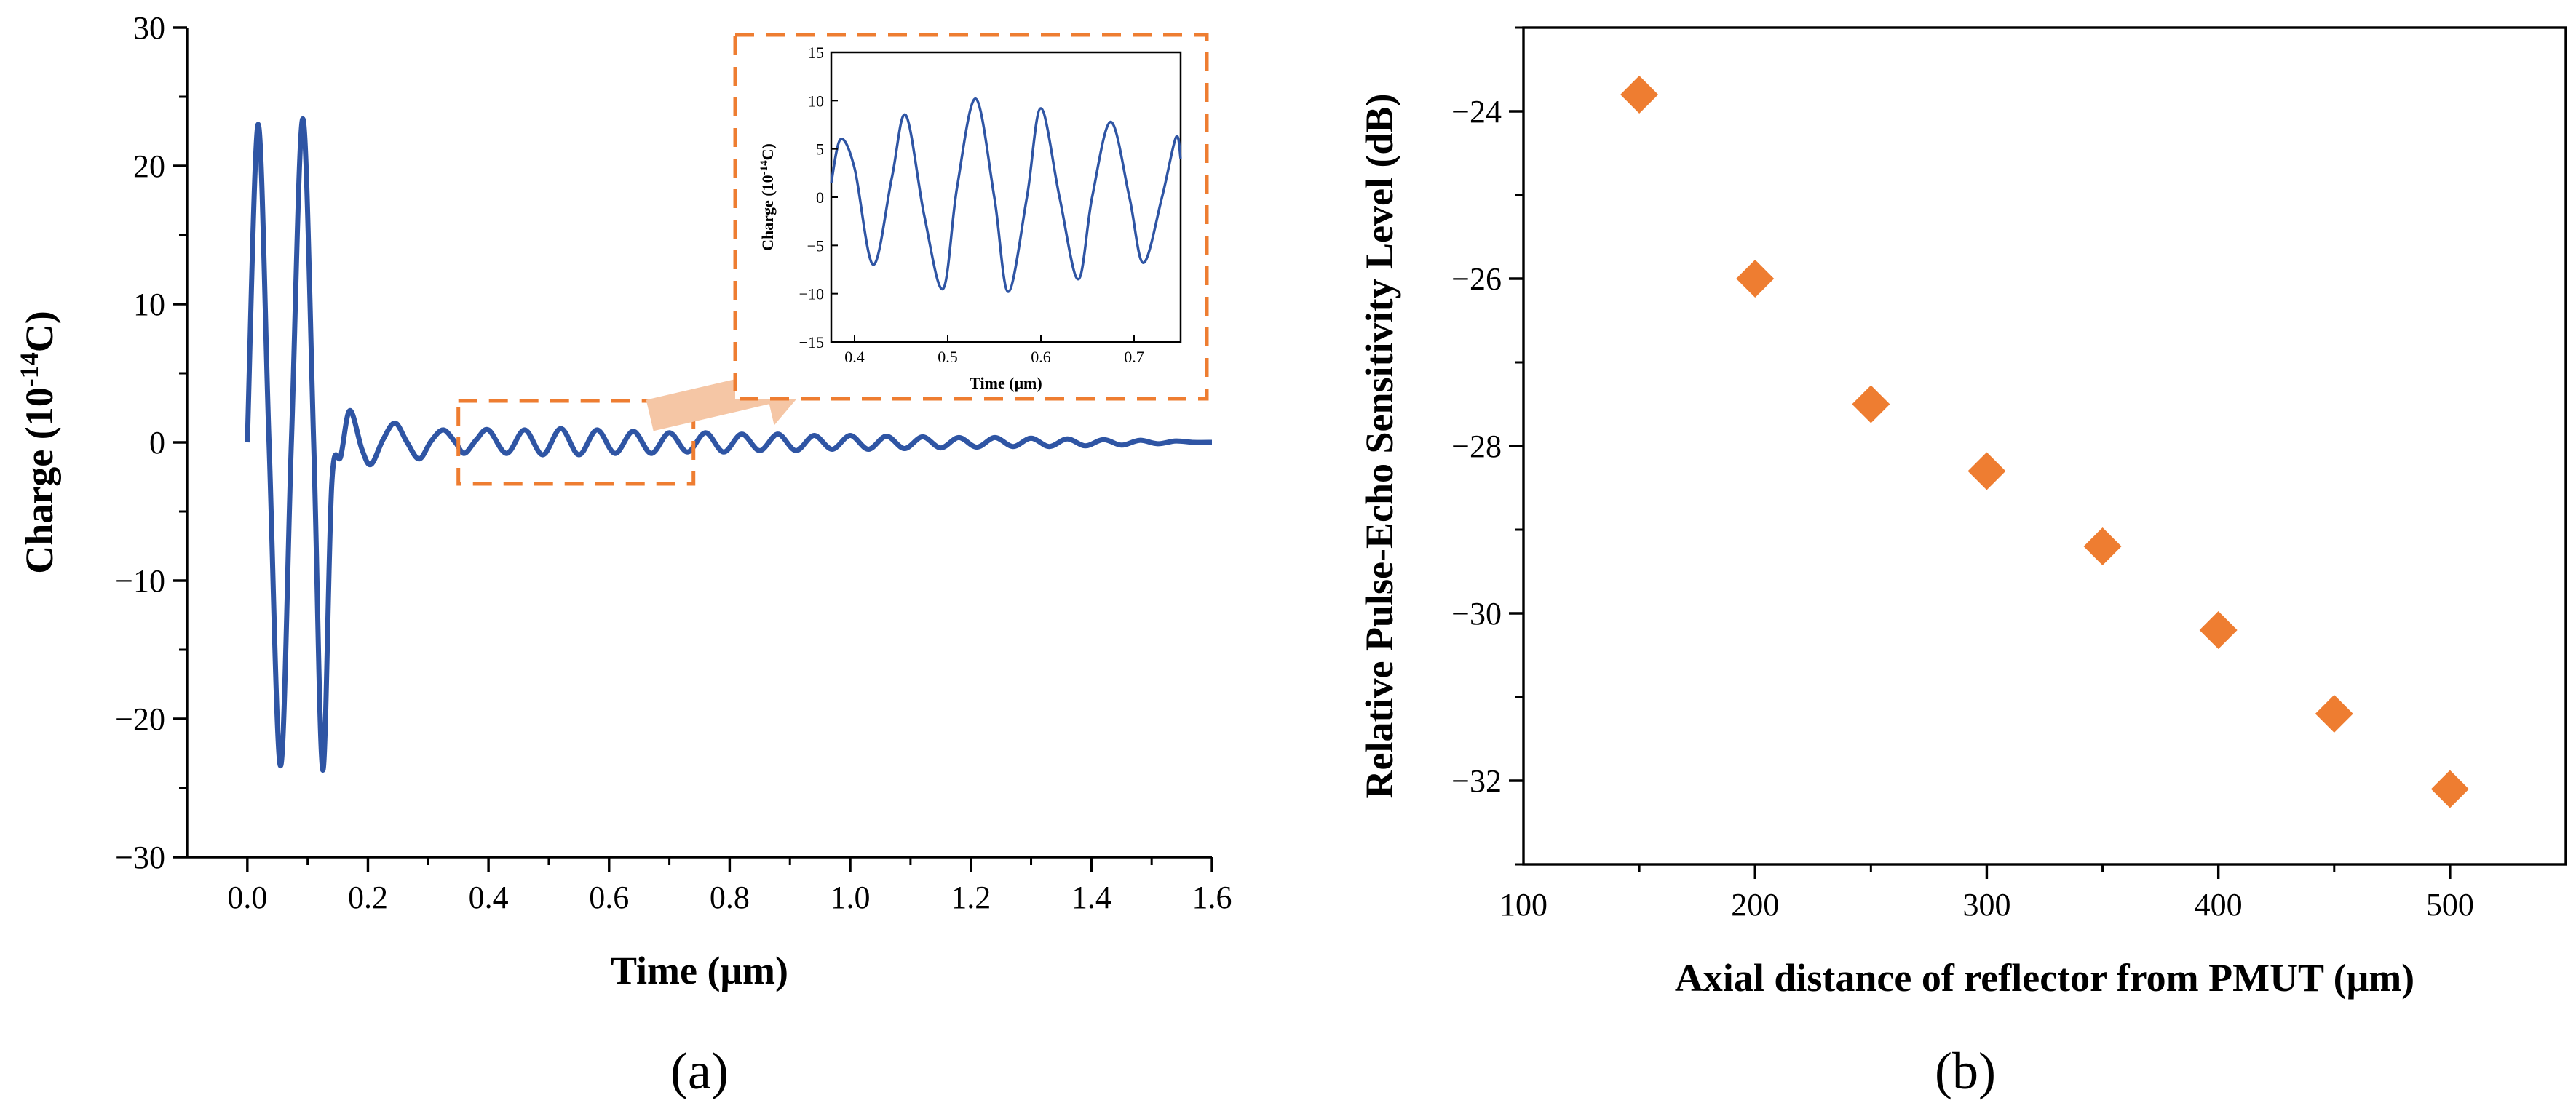 The width and height of the screenshot is (2576, 1103). I want to click on inset-y-tick-label-6: −15, so click(811, 342).